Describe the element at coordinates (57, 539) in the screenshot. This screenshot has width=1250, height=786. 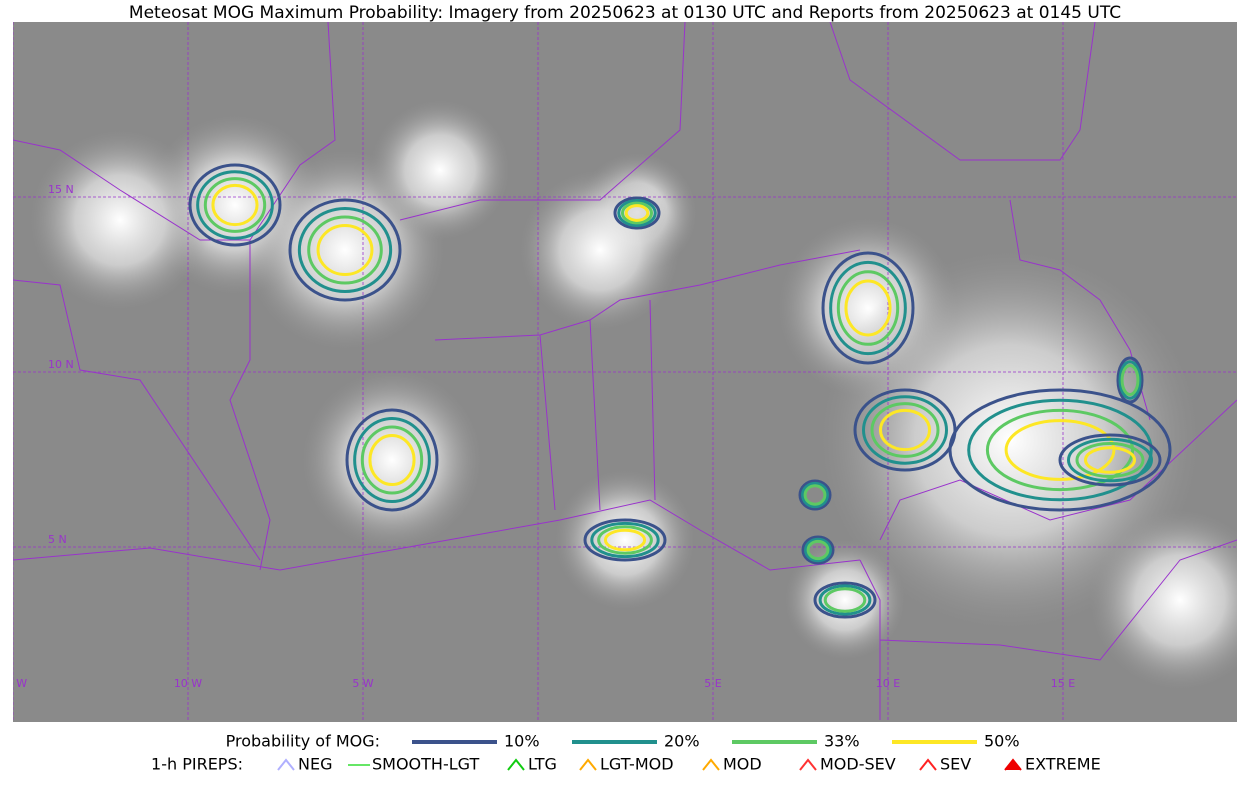
I see `lat-label: 5 N` at that location.